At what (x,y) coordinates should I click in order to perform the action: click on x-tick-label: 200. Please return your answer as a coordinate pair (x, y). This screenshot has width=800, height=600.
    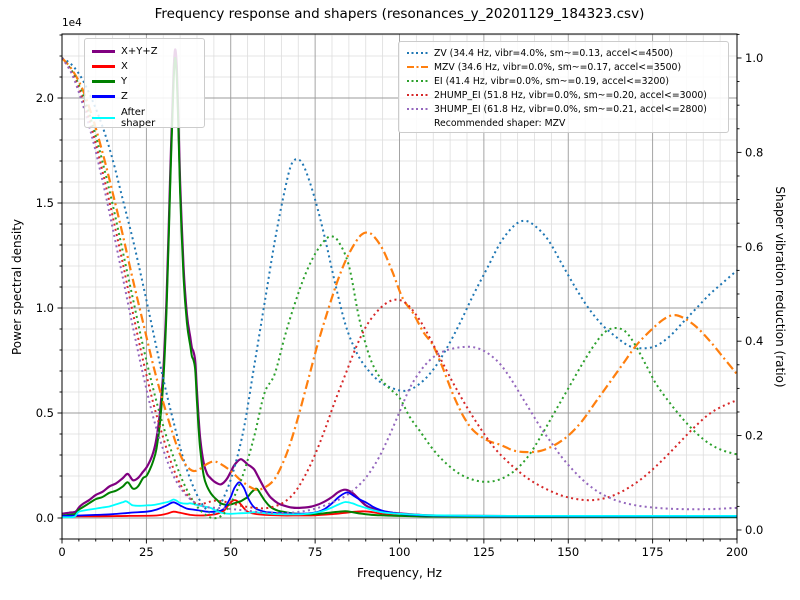
    Looking at the image, I should click on (737, 552).